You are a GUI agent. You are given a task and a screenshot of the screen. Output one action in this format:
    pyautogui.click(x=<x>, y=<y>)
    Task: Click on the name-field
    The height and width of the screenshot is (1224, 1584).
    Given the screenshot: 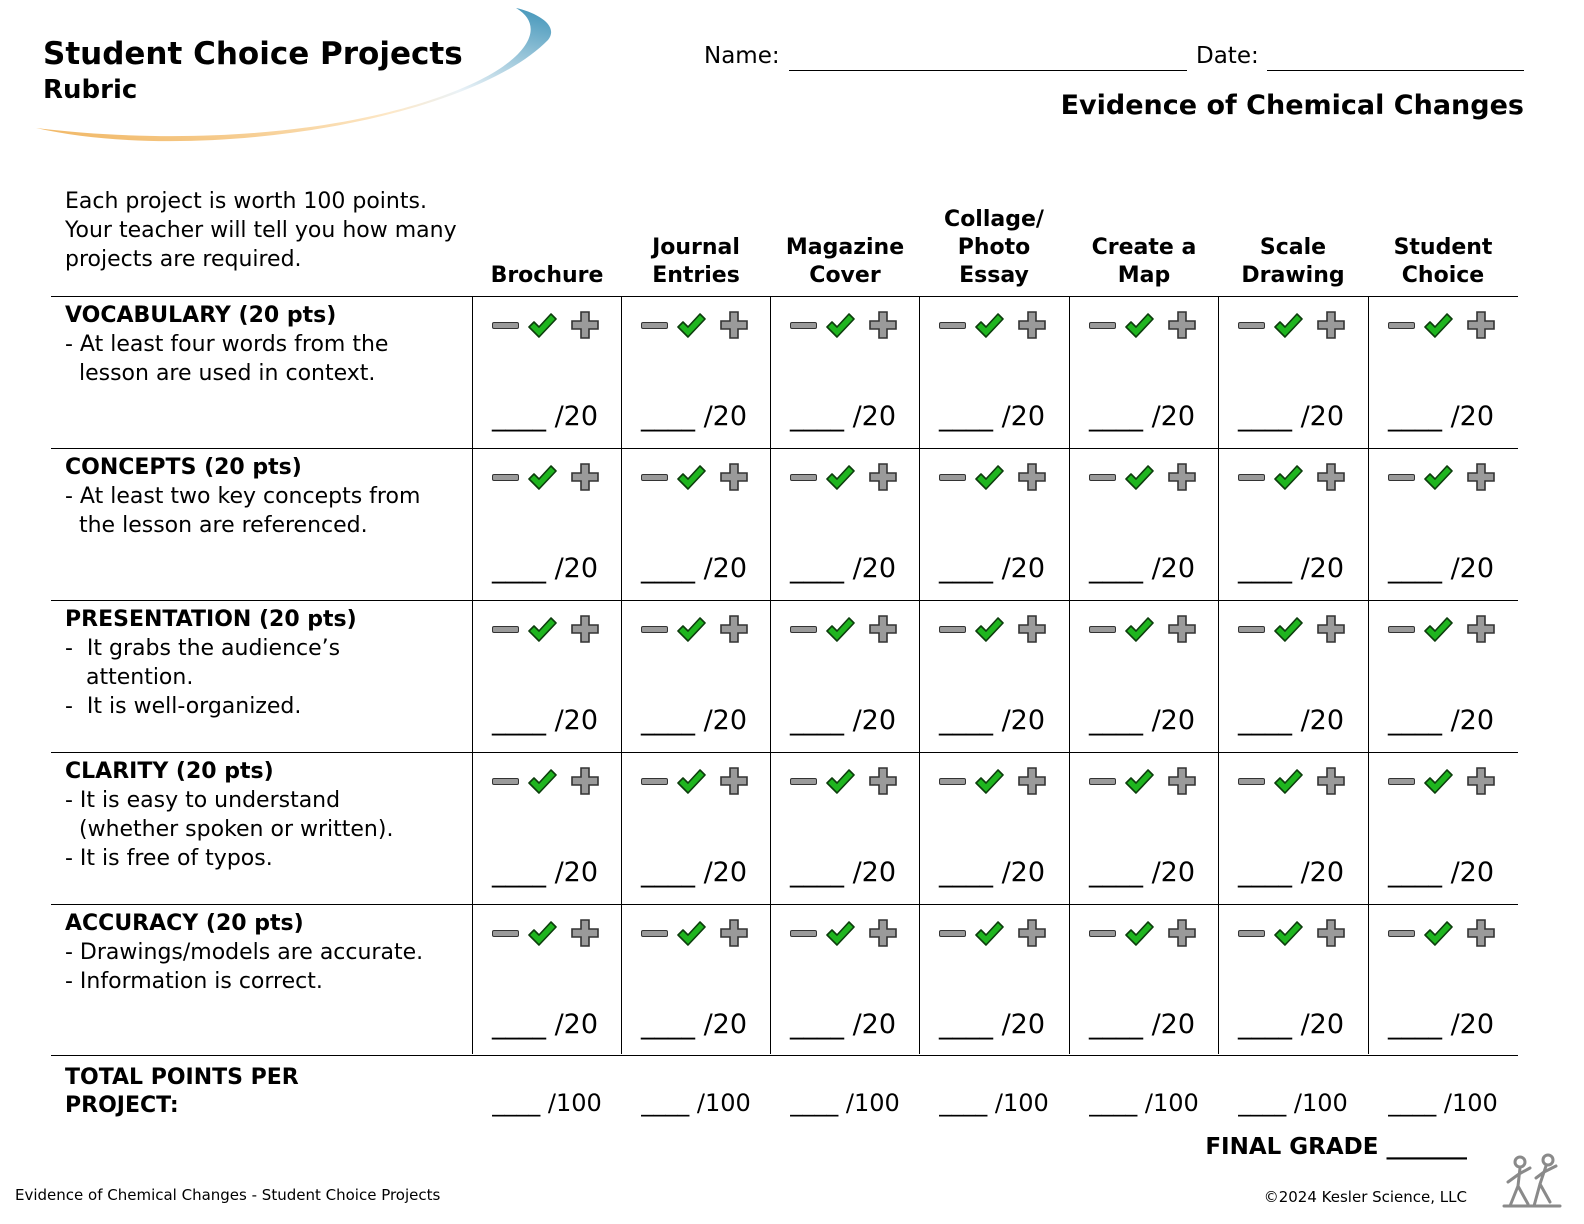 What is the action you would take?
    pyautogui.click(x=988, y=70)
    